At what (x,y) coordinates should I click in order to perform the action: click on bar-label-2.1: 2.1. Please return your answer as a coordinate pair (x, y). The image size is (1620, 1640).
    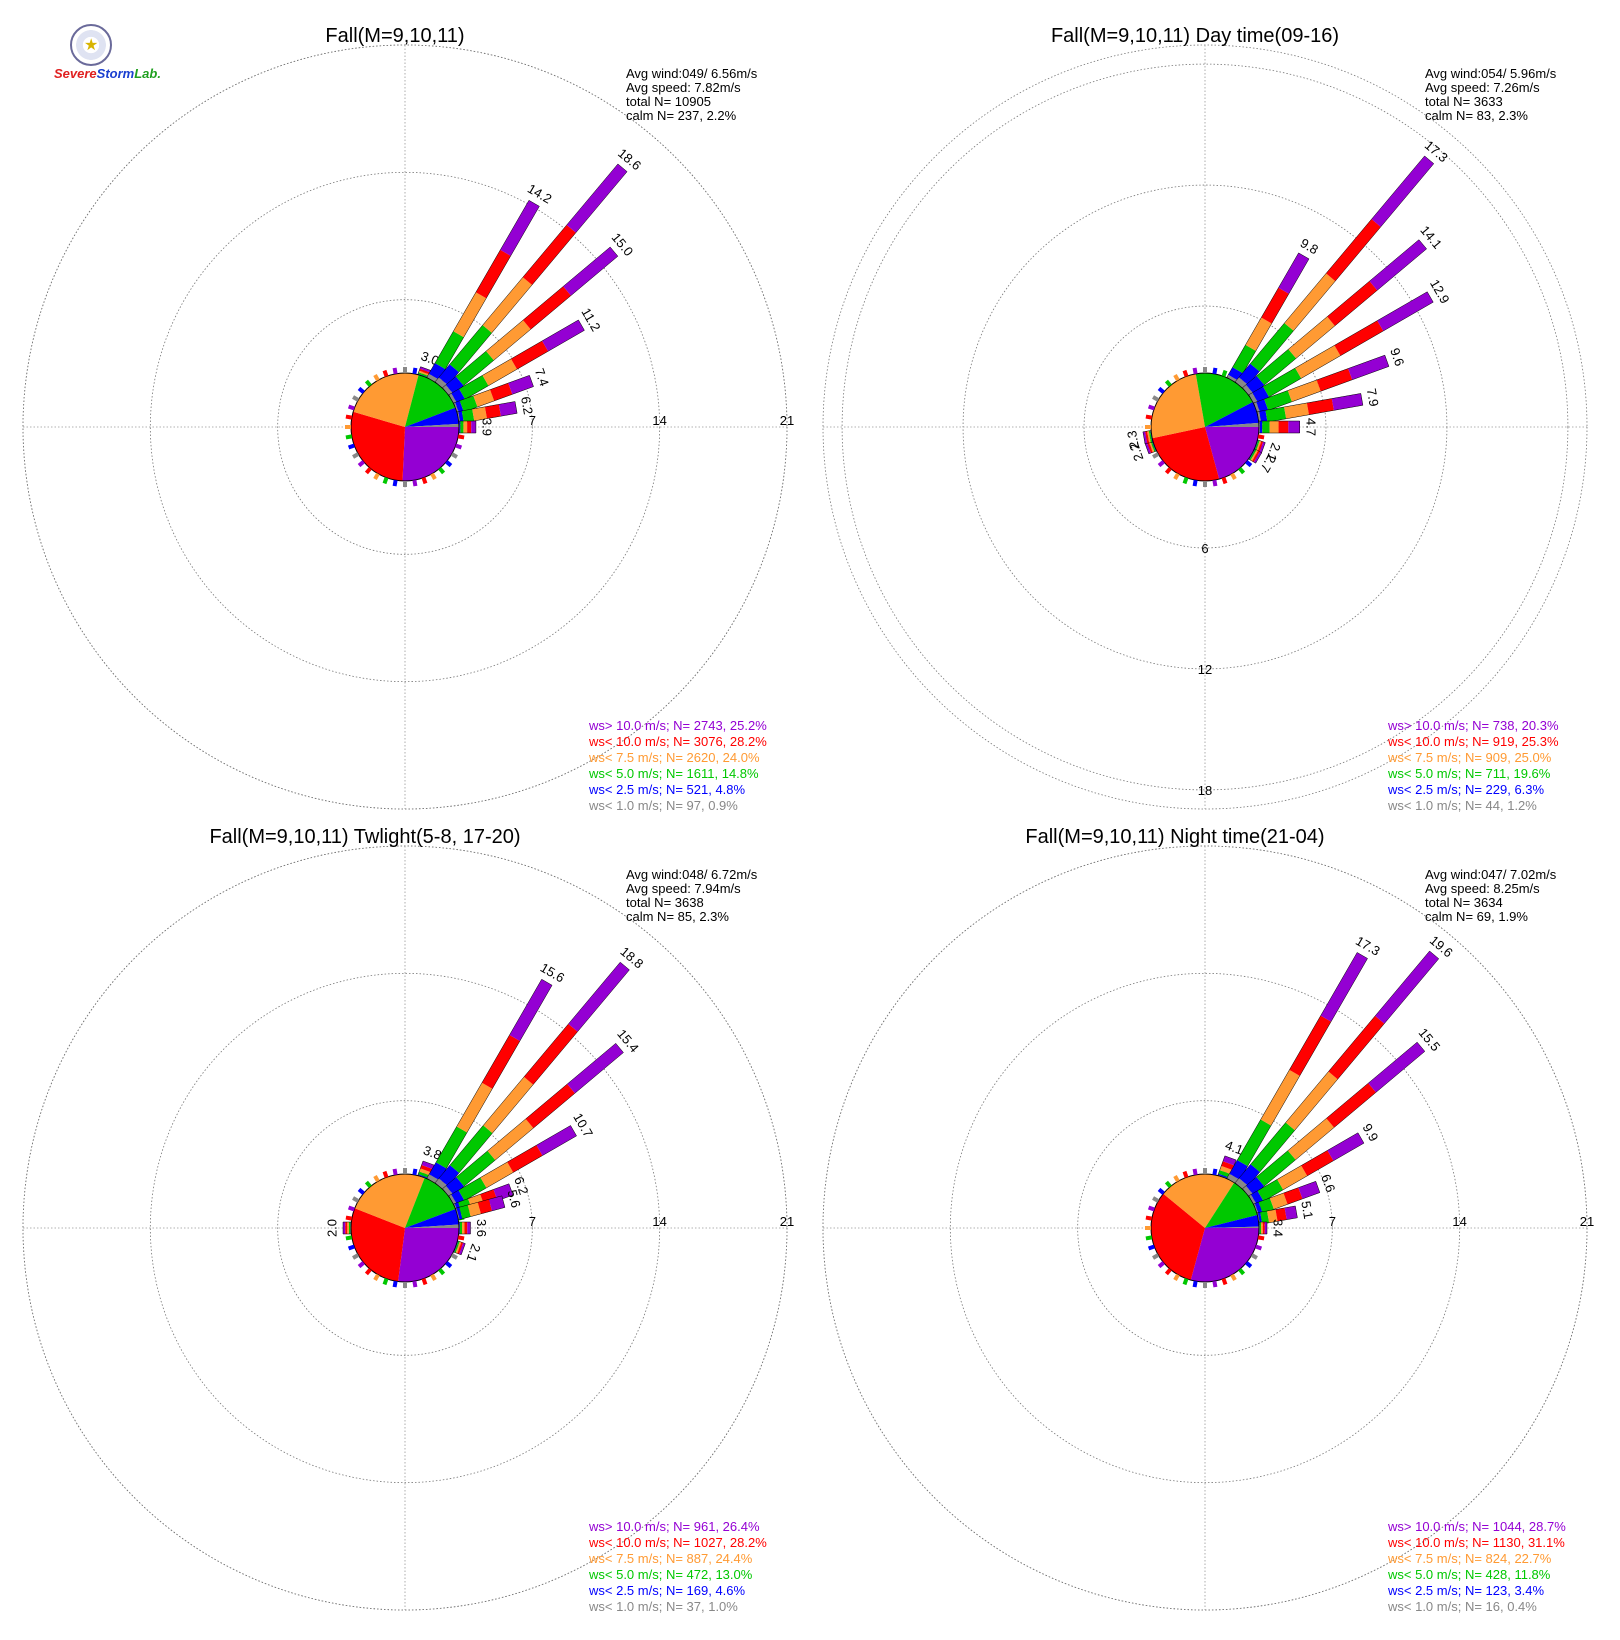
    Looking at the image, I should click on (1274, 452).